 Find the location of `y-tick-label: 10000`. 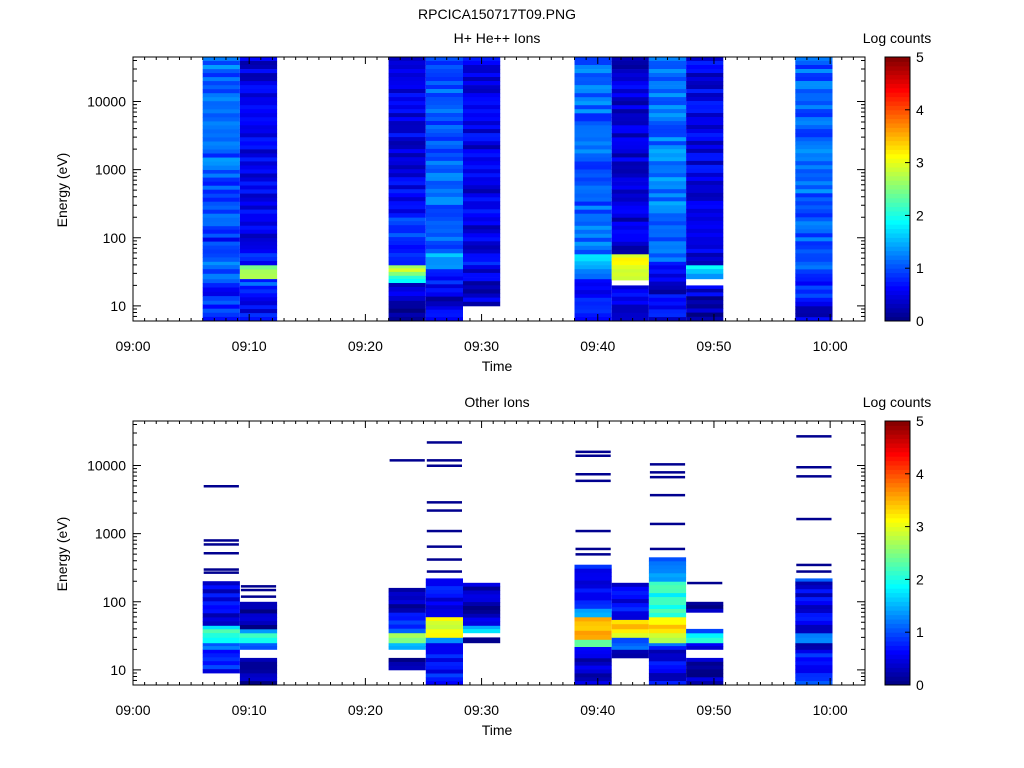

y-tick-label: 10000 is located at coordinates (106, 466).